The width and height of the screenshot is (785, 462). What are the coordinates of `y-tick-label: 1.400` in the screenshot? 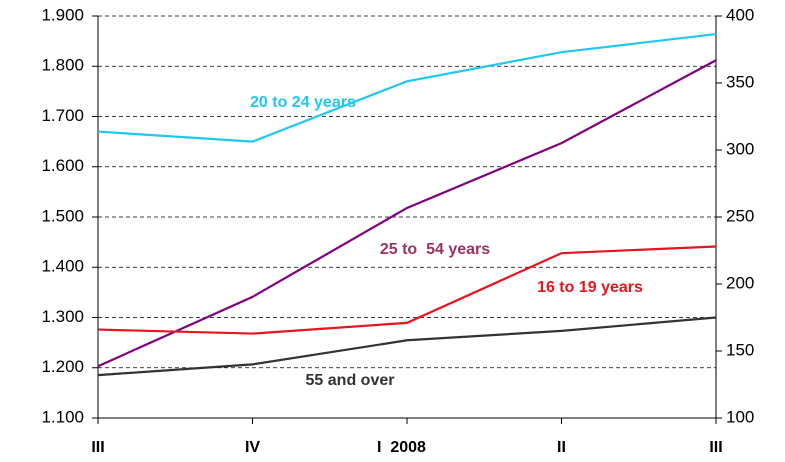 It's located at (62, 266).